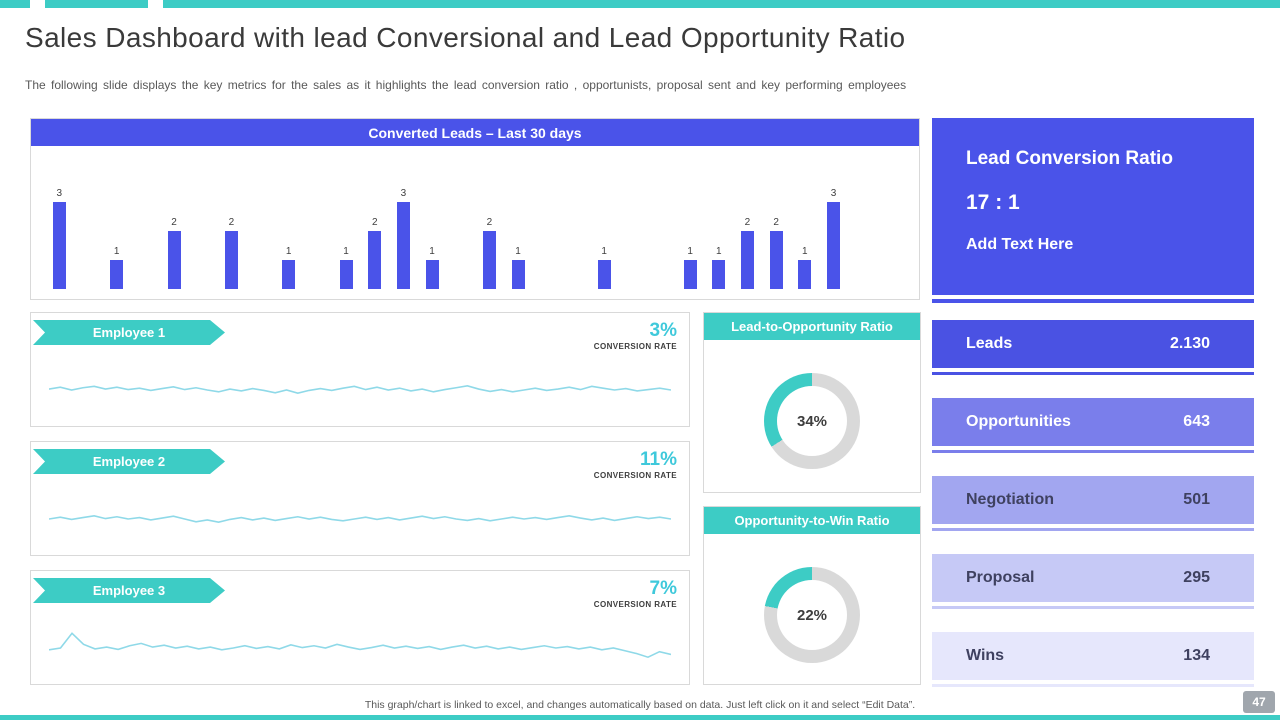  What do you see at coordinates (1020, 244) in the screenshot?
I see `kpi-note-placeholder: Add Text Here` at bounding box center [1020, 244].